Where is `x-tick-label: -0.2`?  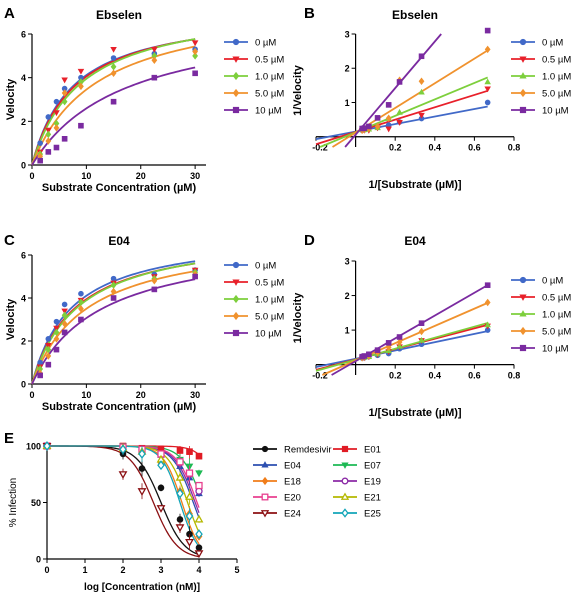 x-tick-label: -0.2 is located at coordinates (320, 376).